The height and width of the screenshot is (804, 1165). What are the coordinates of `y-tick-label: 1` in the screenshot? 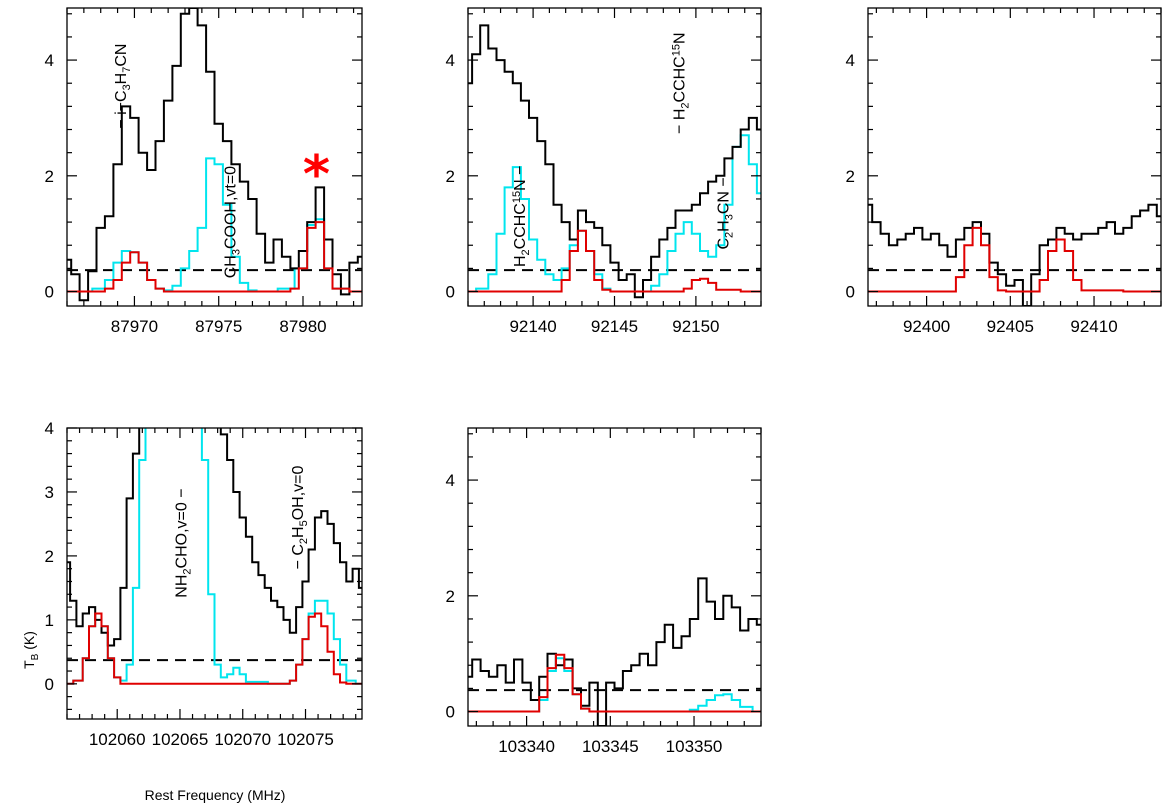 It's located at (49, 620).